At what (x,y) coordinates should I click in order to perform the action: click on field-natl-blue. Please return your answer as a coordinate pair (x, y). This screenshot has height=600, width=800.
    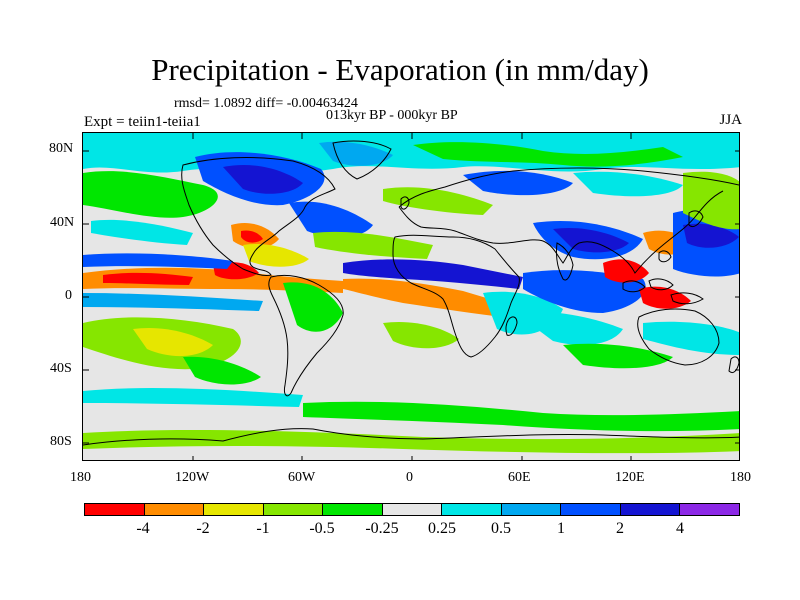
    Looking at the image, I should click on (331, 219).